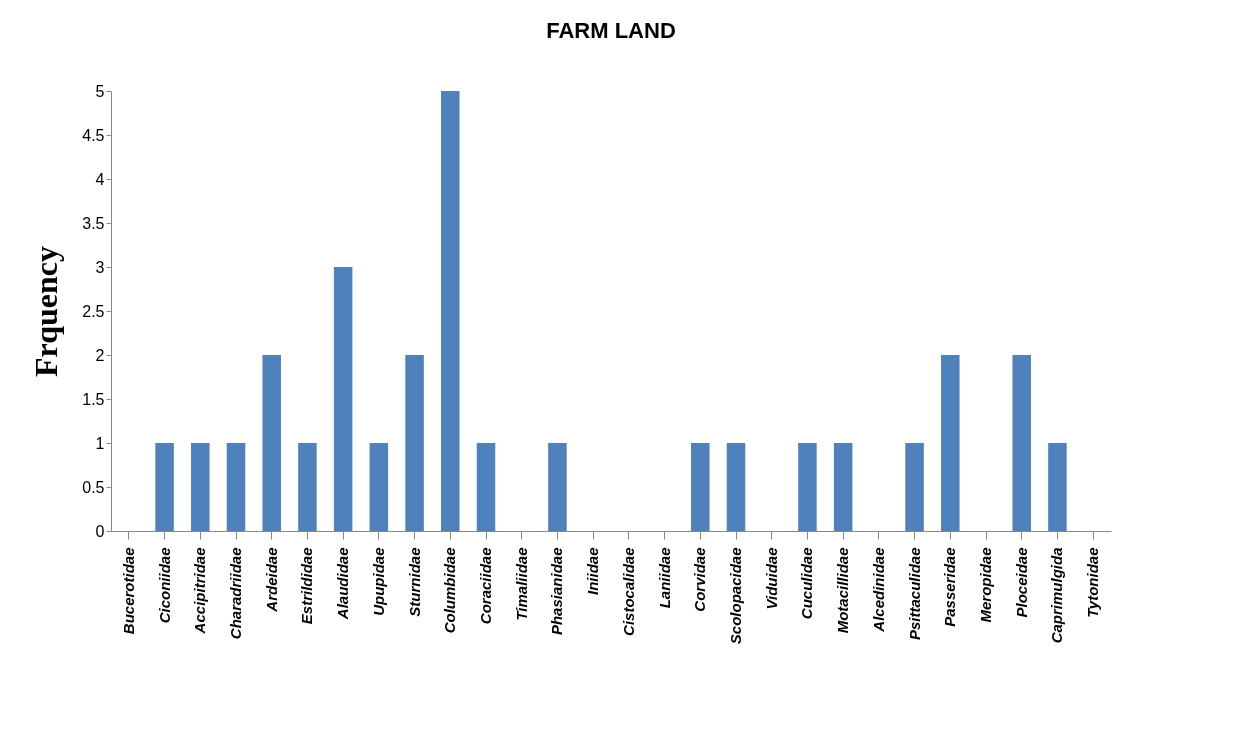  I want to click on y-tick-label: 4.5, so click(93, 135).